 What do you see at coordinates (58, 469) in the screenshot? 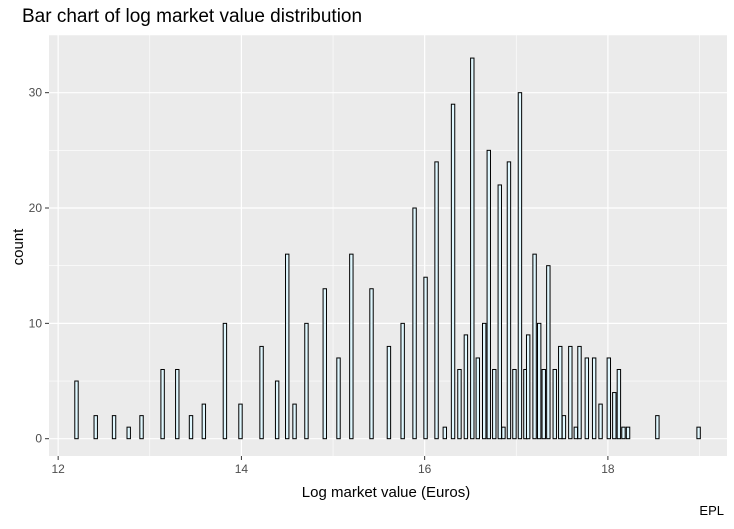
I see `x-tick-label: 12` at bounding box center [58, 469].